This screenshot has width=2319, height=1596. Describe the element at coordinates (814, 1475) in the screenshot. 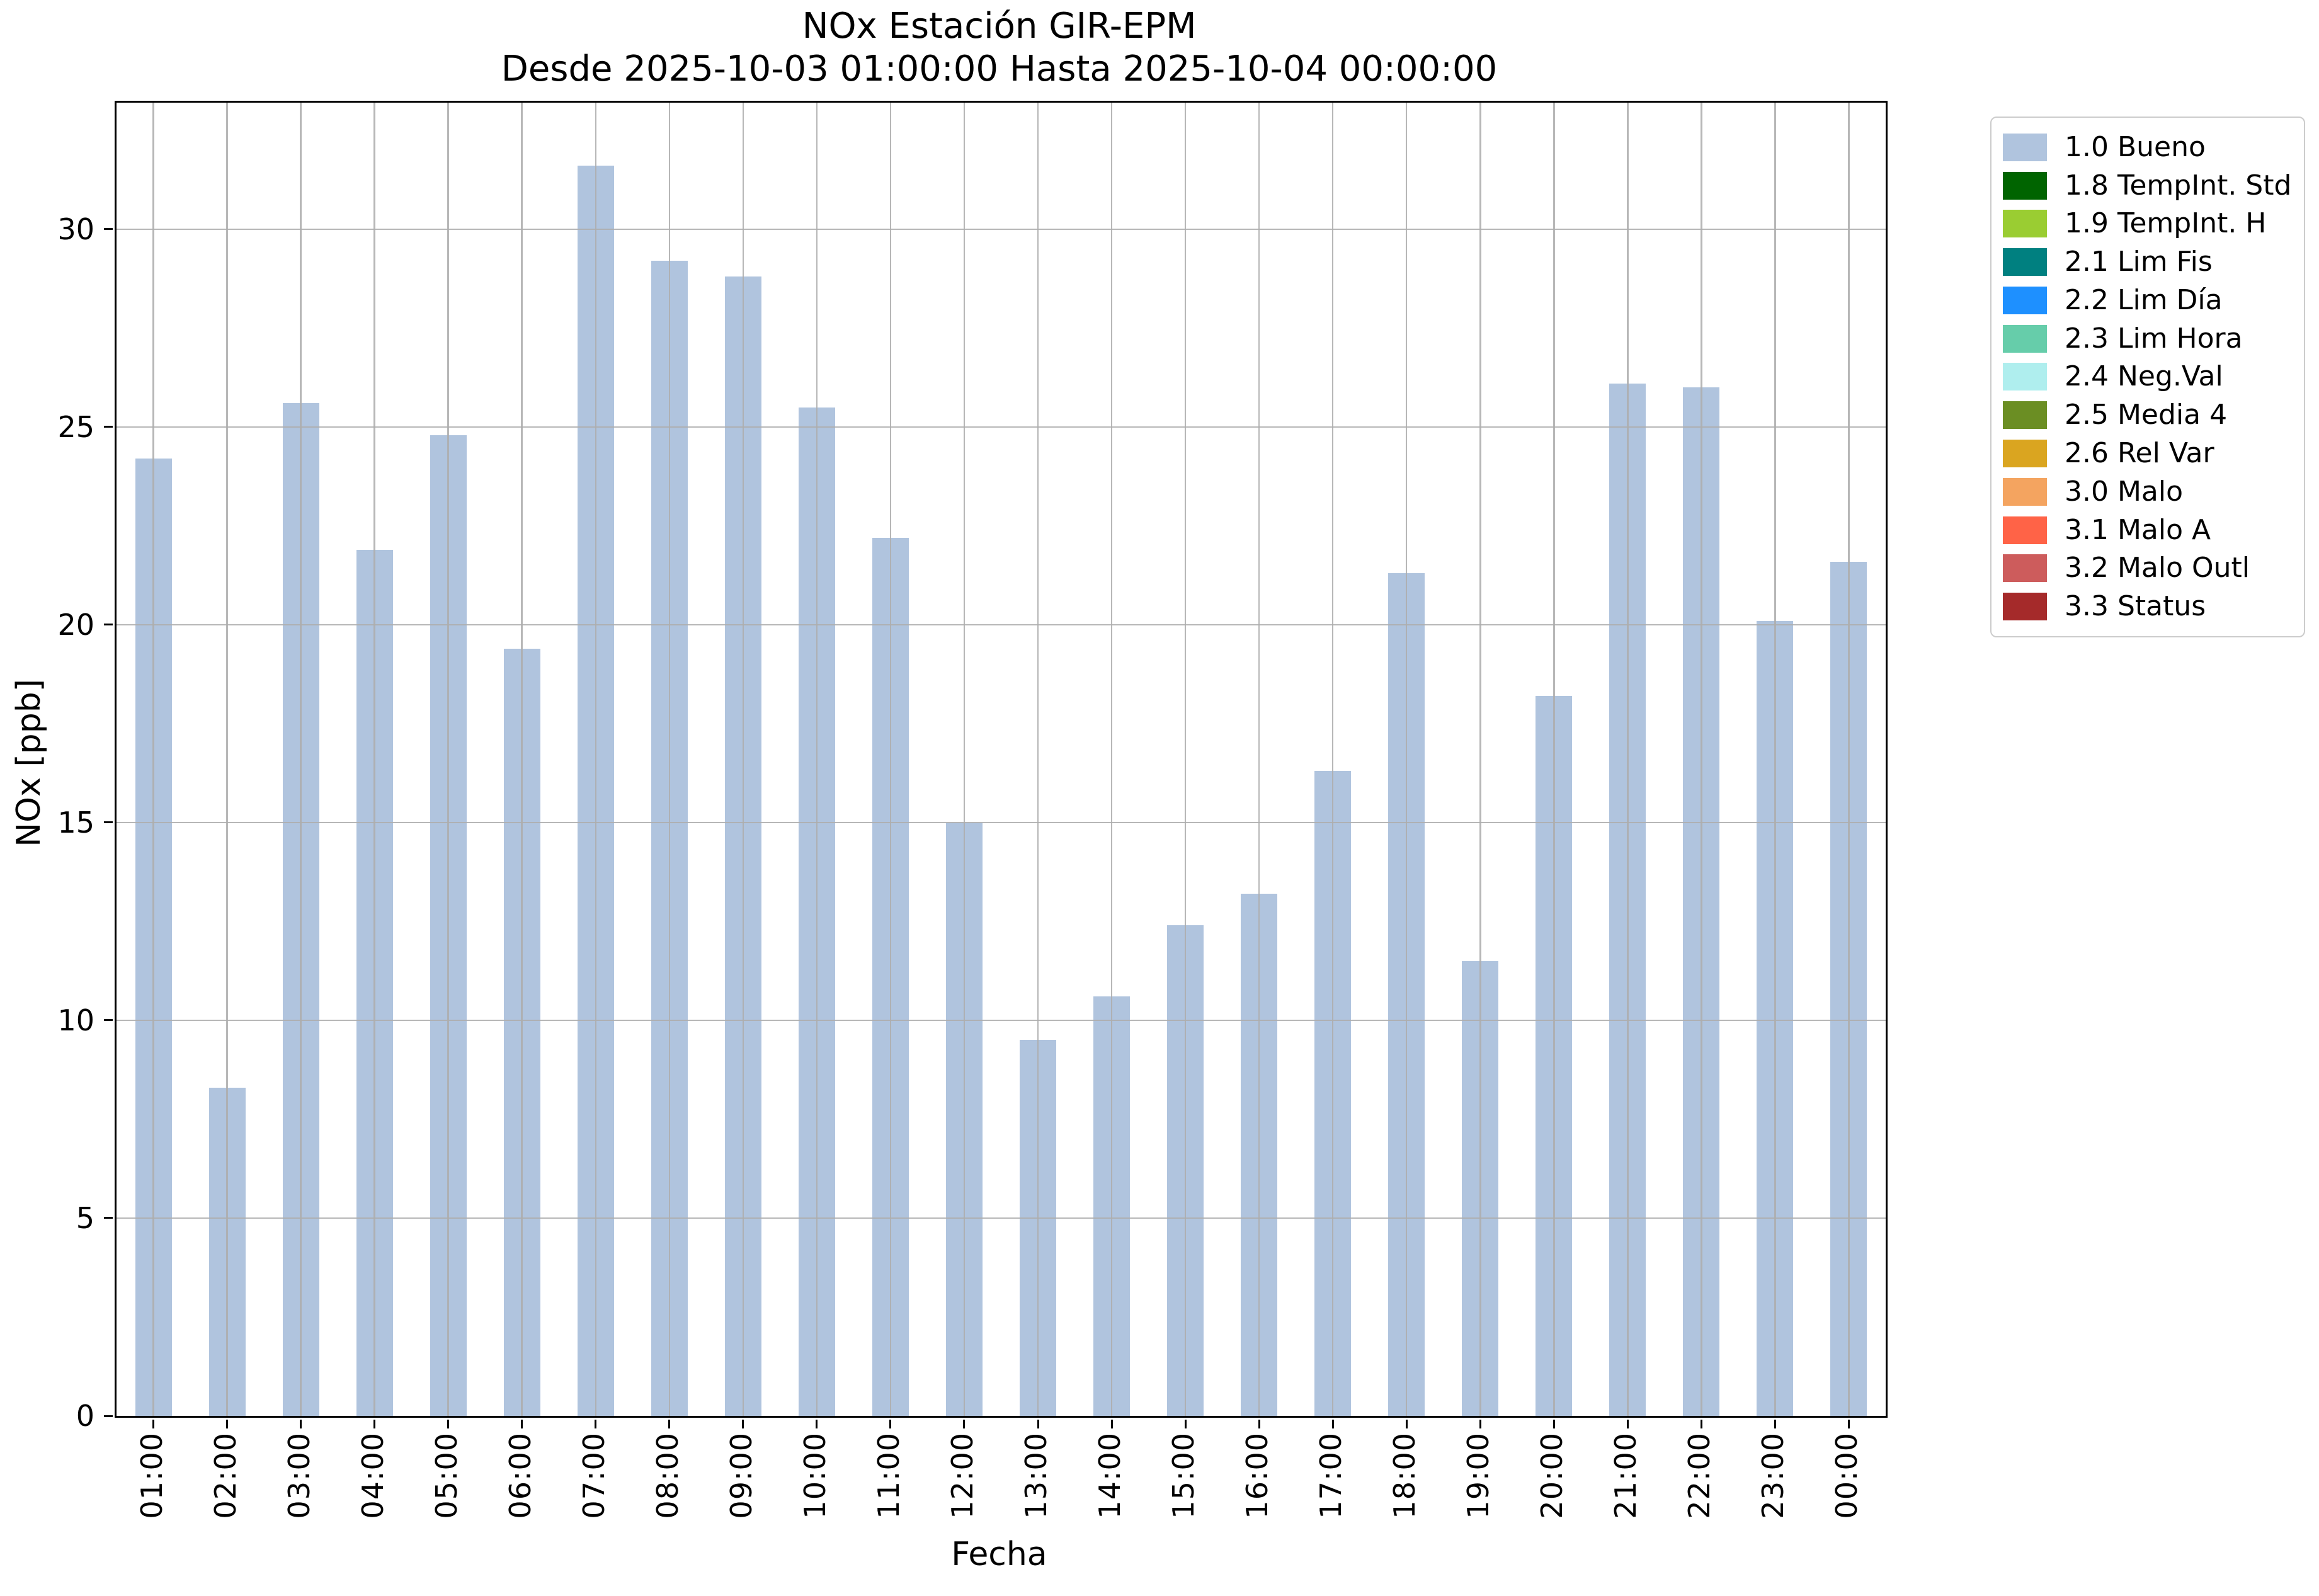

I see `x-tick-label: 10:00` at that location.